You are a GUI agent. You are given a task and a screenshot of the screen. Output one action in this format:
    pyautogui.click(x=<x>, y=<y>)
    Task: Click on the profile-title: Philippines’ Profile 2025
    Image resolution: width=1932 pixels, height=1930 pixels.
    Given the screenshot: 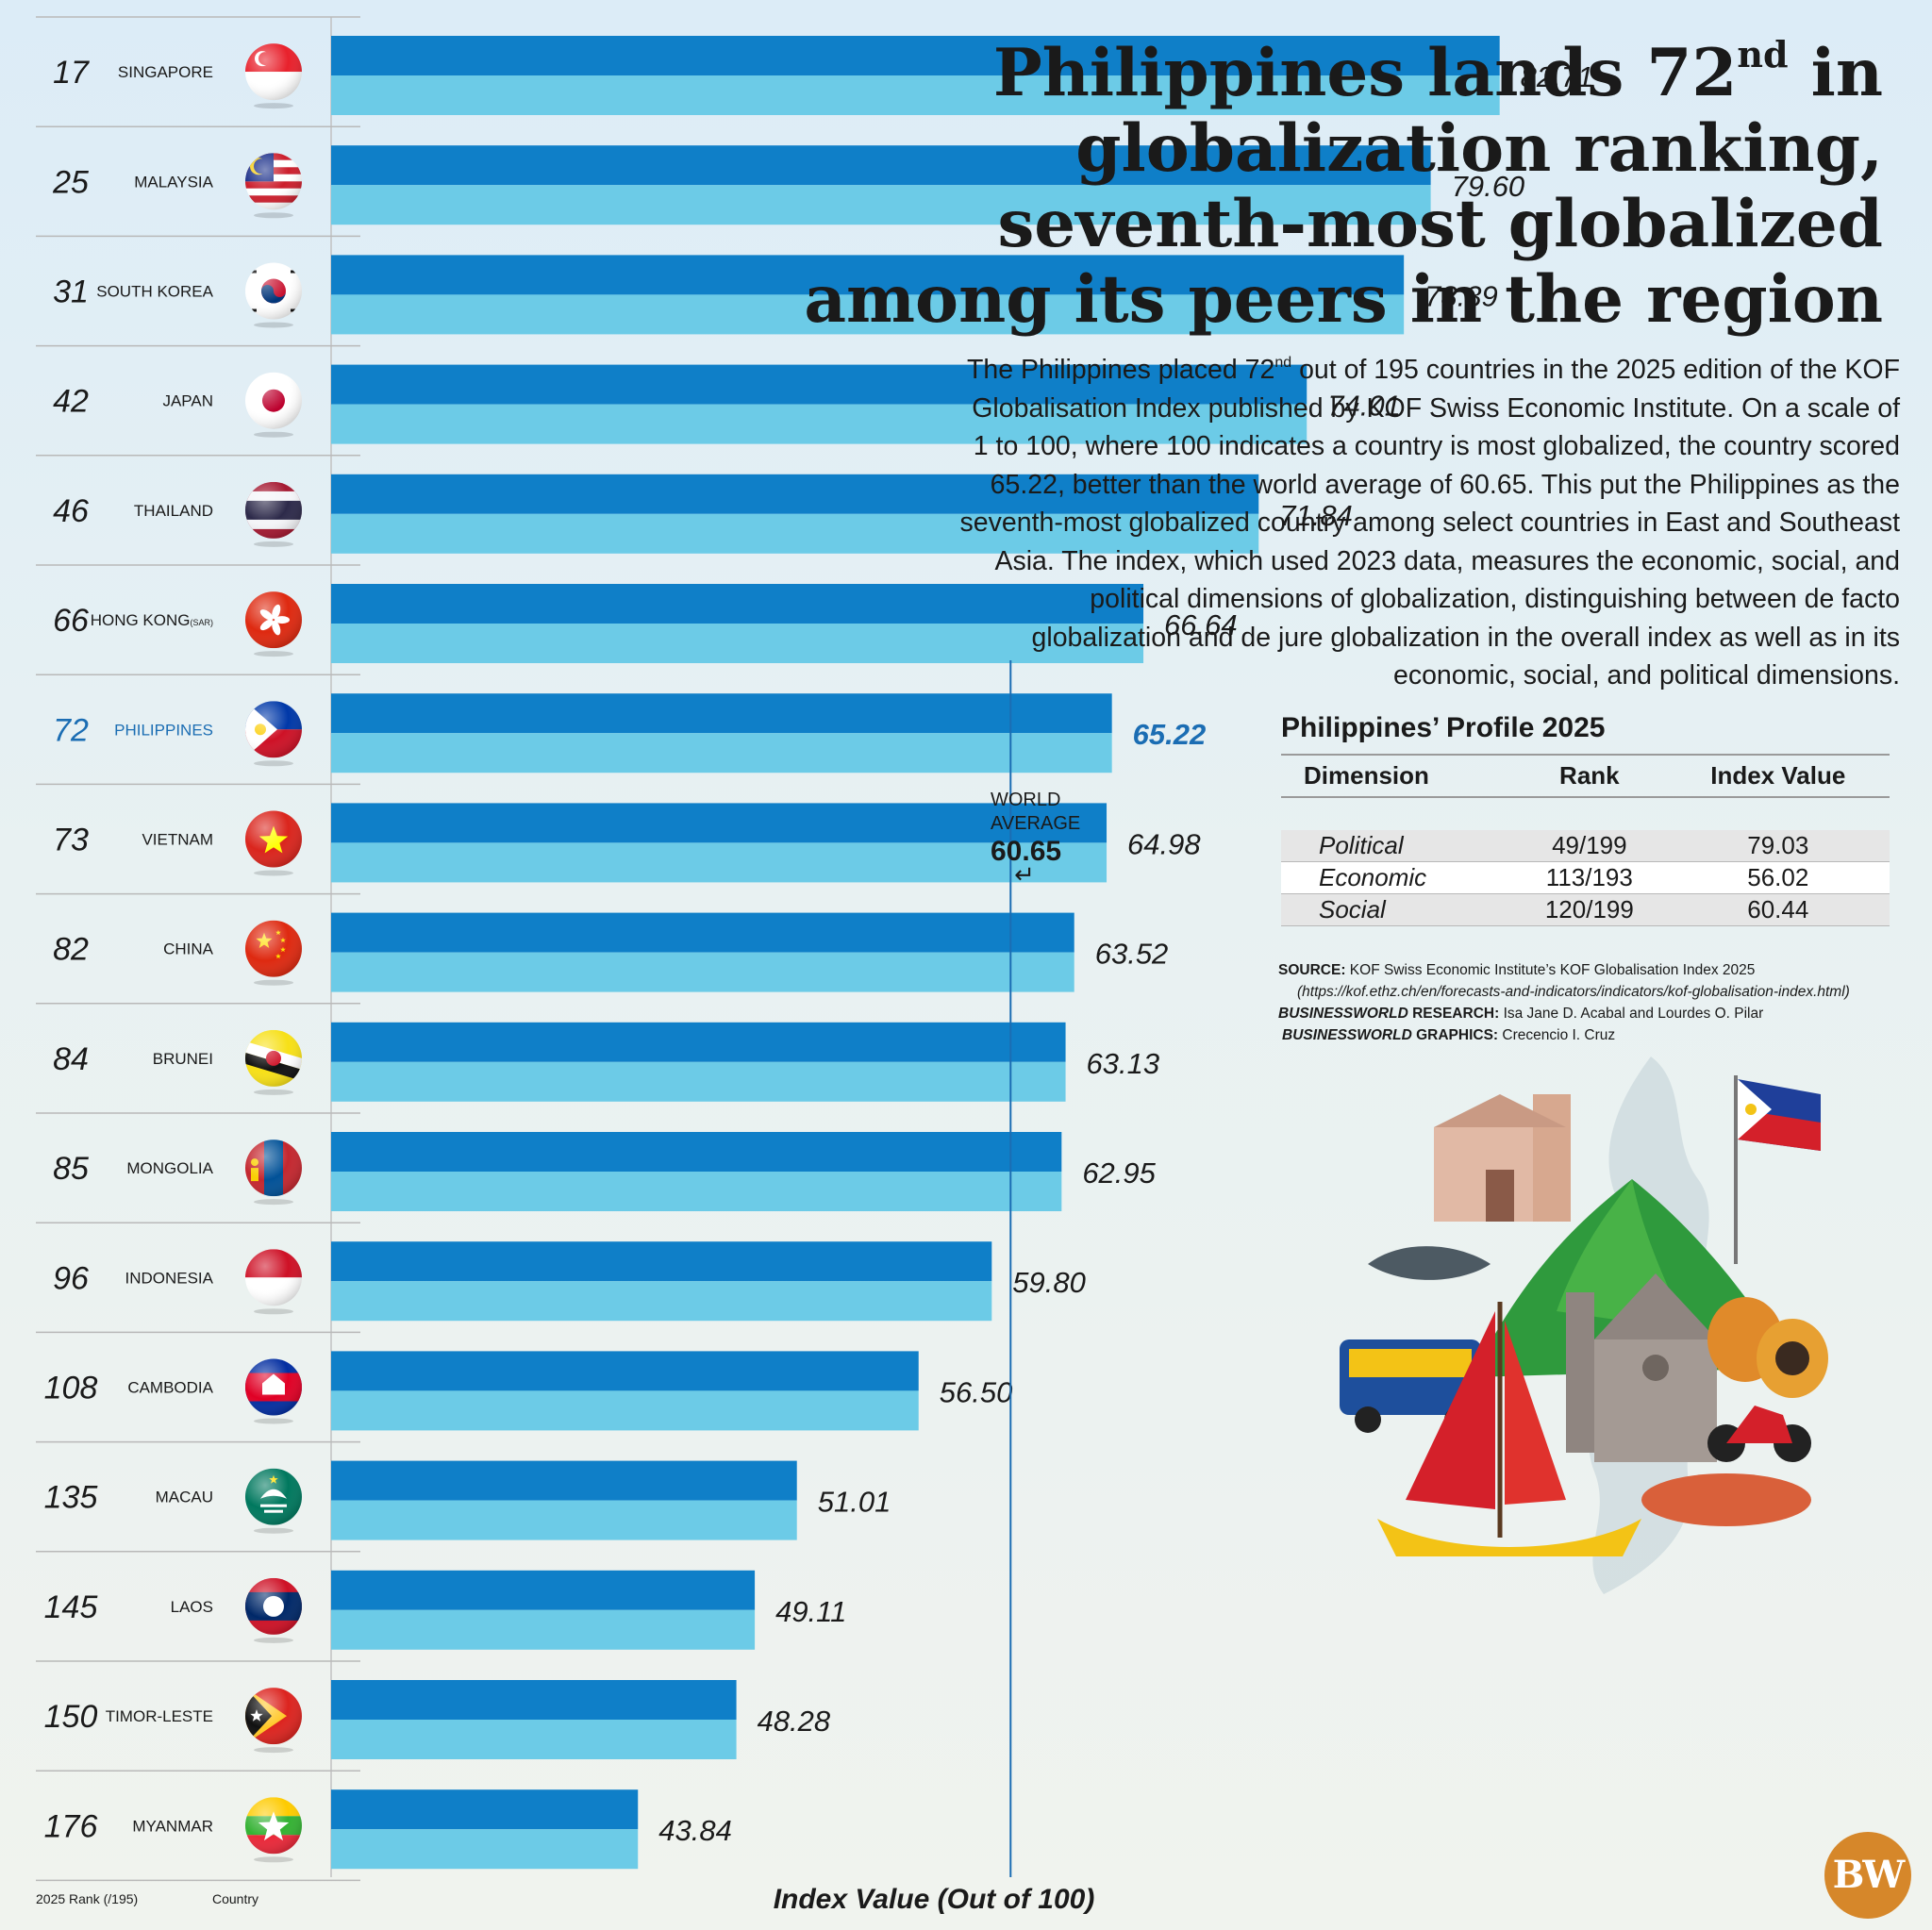 What is the action you would take?
    pyautogui.click(x=1444, y=727)
    